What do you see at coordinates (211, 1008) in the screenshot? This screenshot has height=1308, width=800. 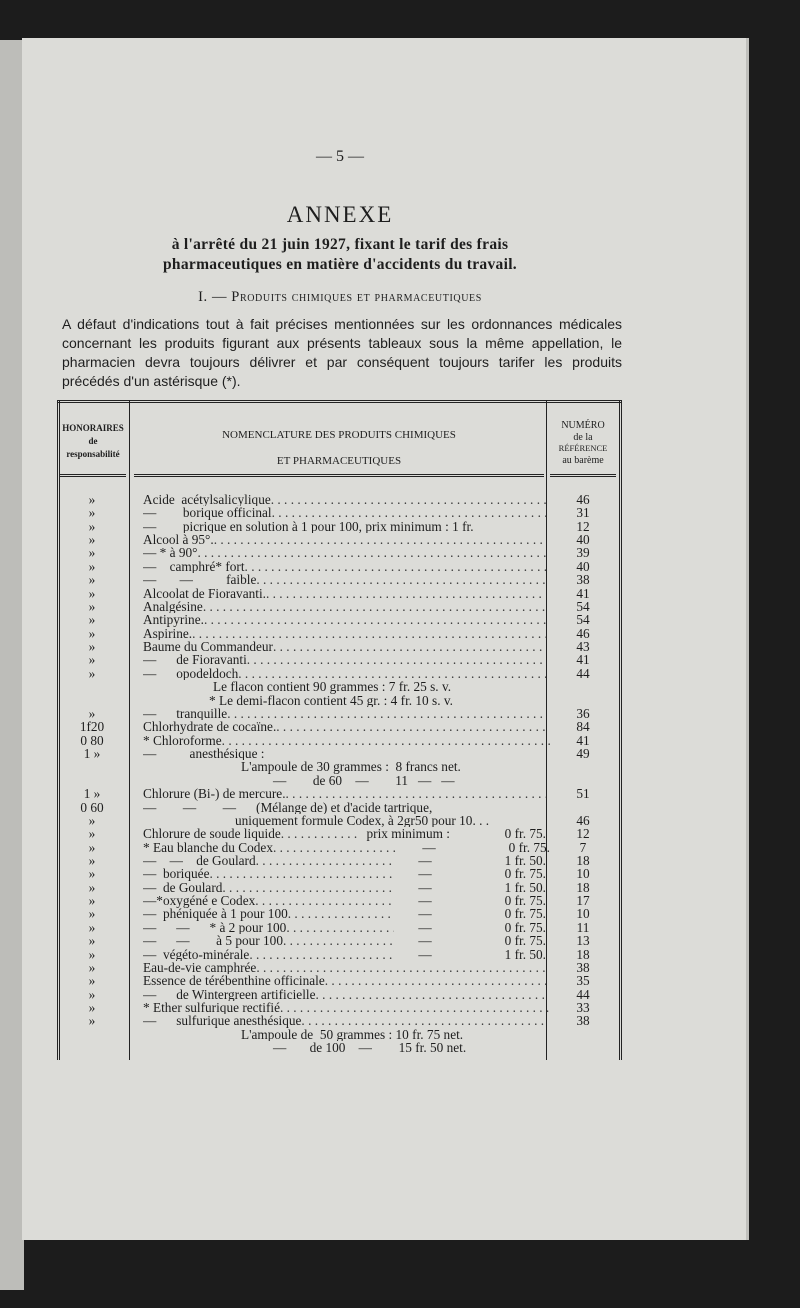 I see `product-name: * Ether sulfurique rectifié` at bounding box center [211, 1008].